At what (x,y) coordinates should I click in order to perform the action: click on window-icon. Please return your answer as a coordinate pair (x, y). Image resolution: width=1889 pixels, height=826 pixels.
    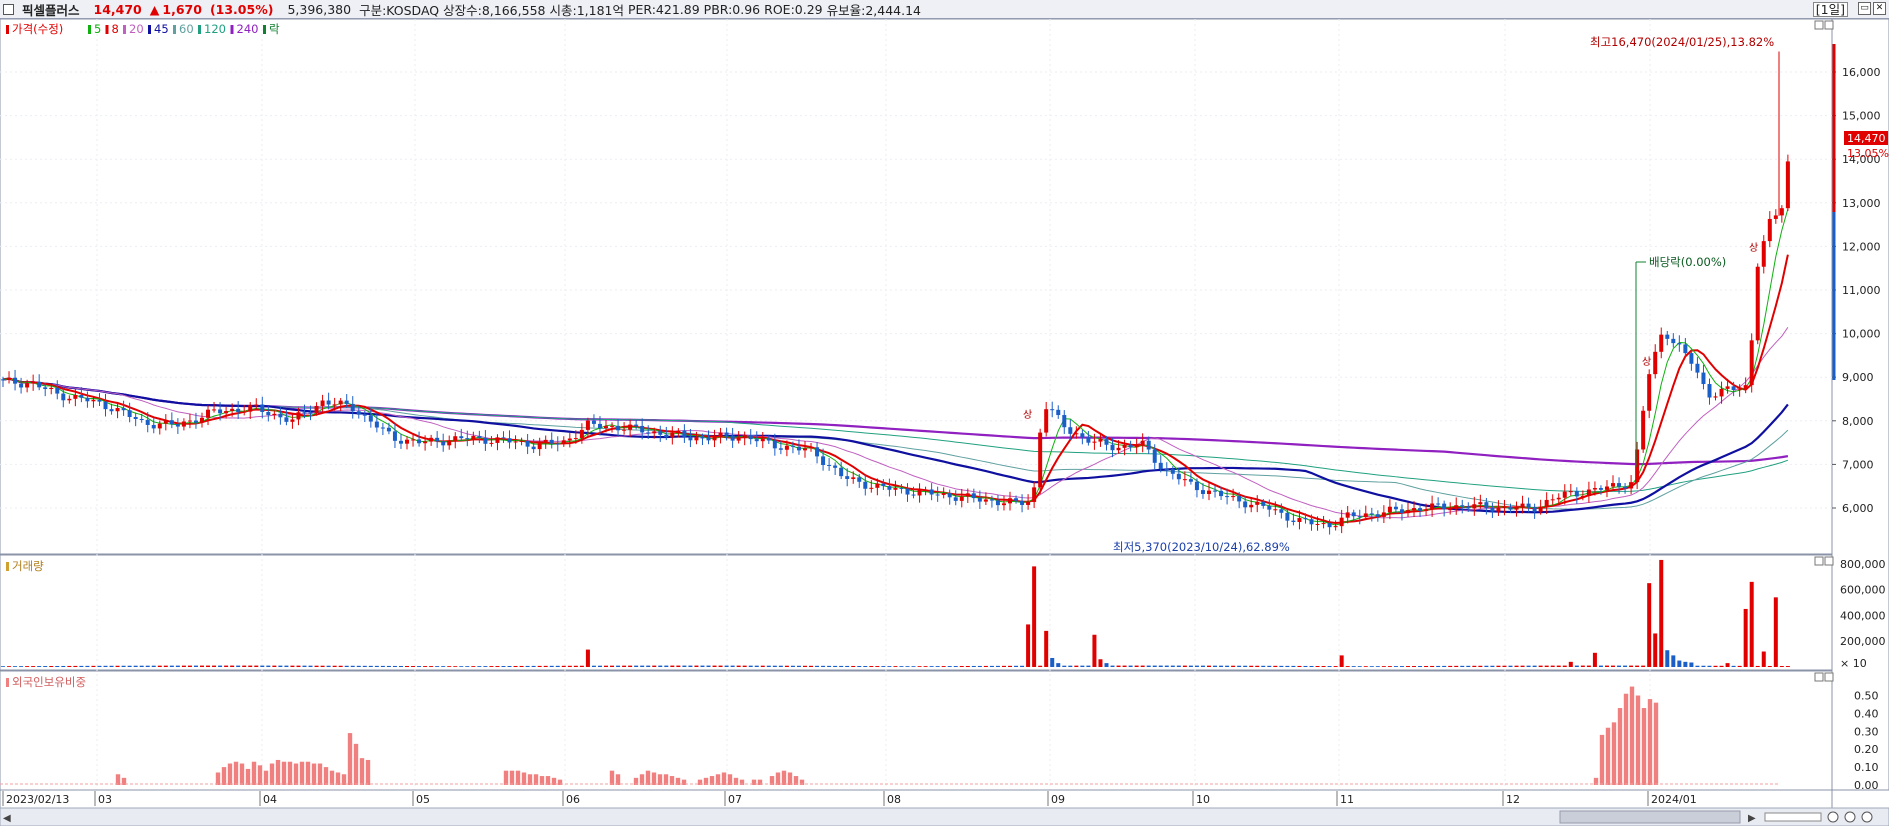
    Looking at the image, I should click on (8, 9).